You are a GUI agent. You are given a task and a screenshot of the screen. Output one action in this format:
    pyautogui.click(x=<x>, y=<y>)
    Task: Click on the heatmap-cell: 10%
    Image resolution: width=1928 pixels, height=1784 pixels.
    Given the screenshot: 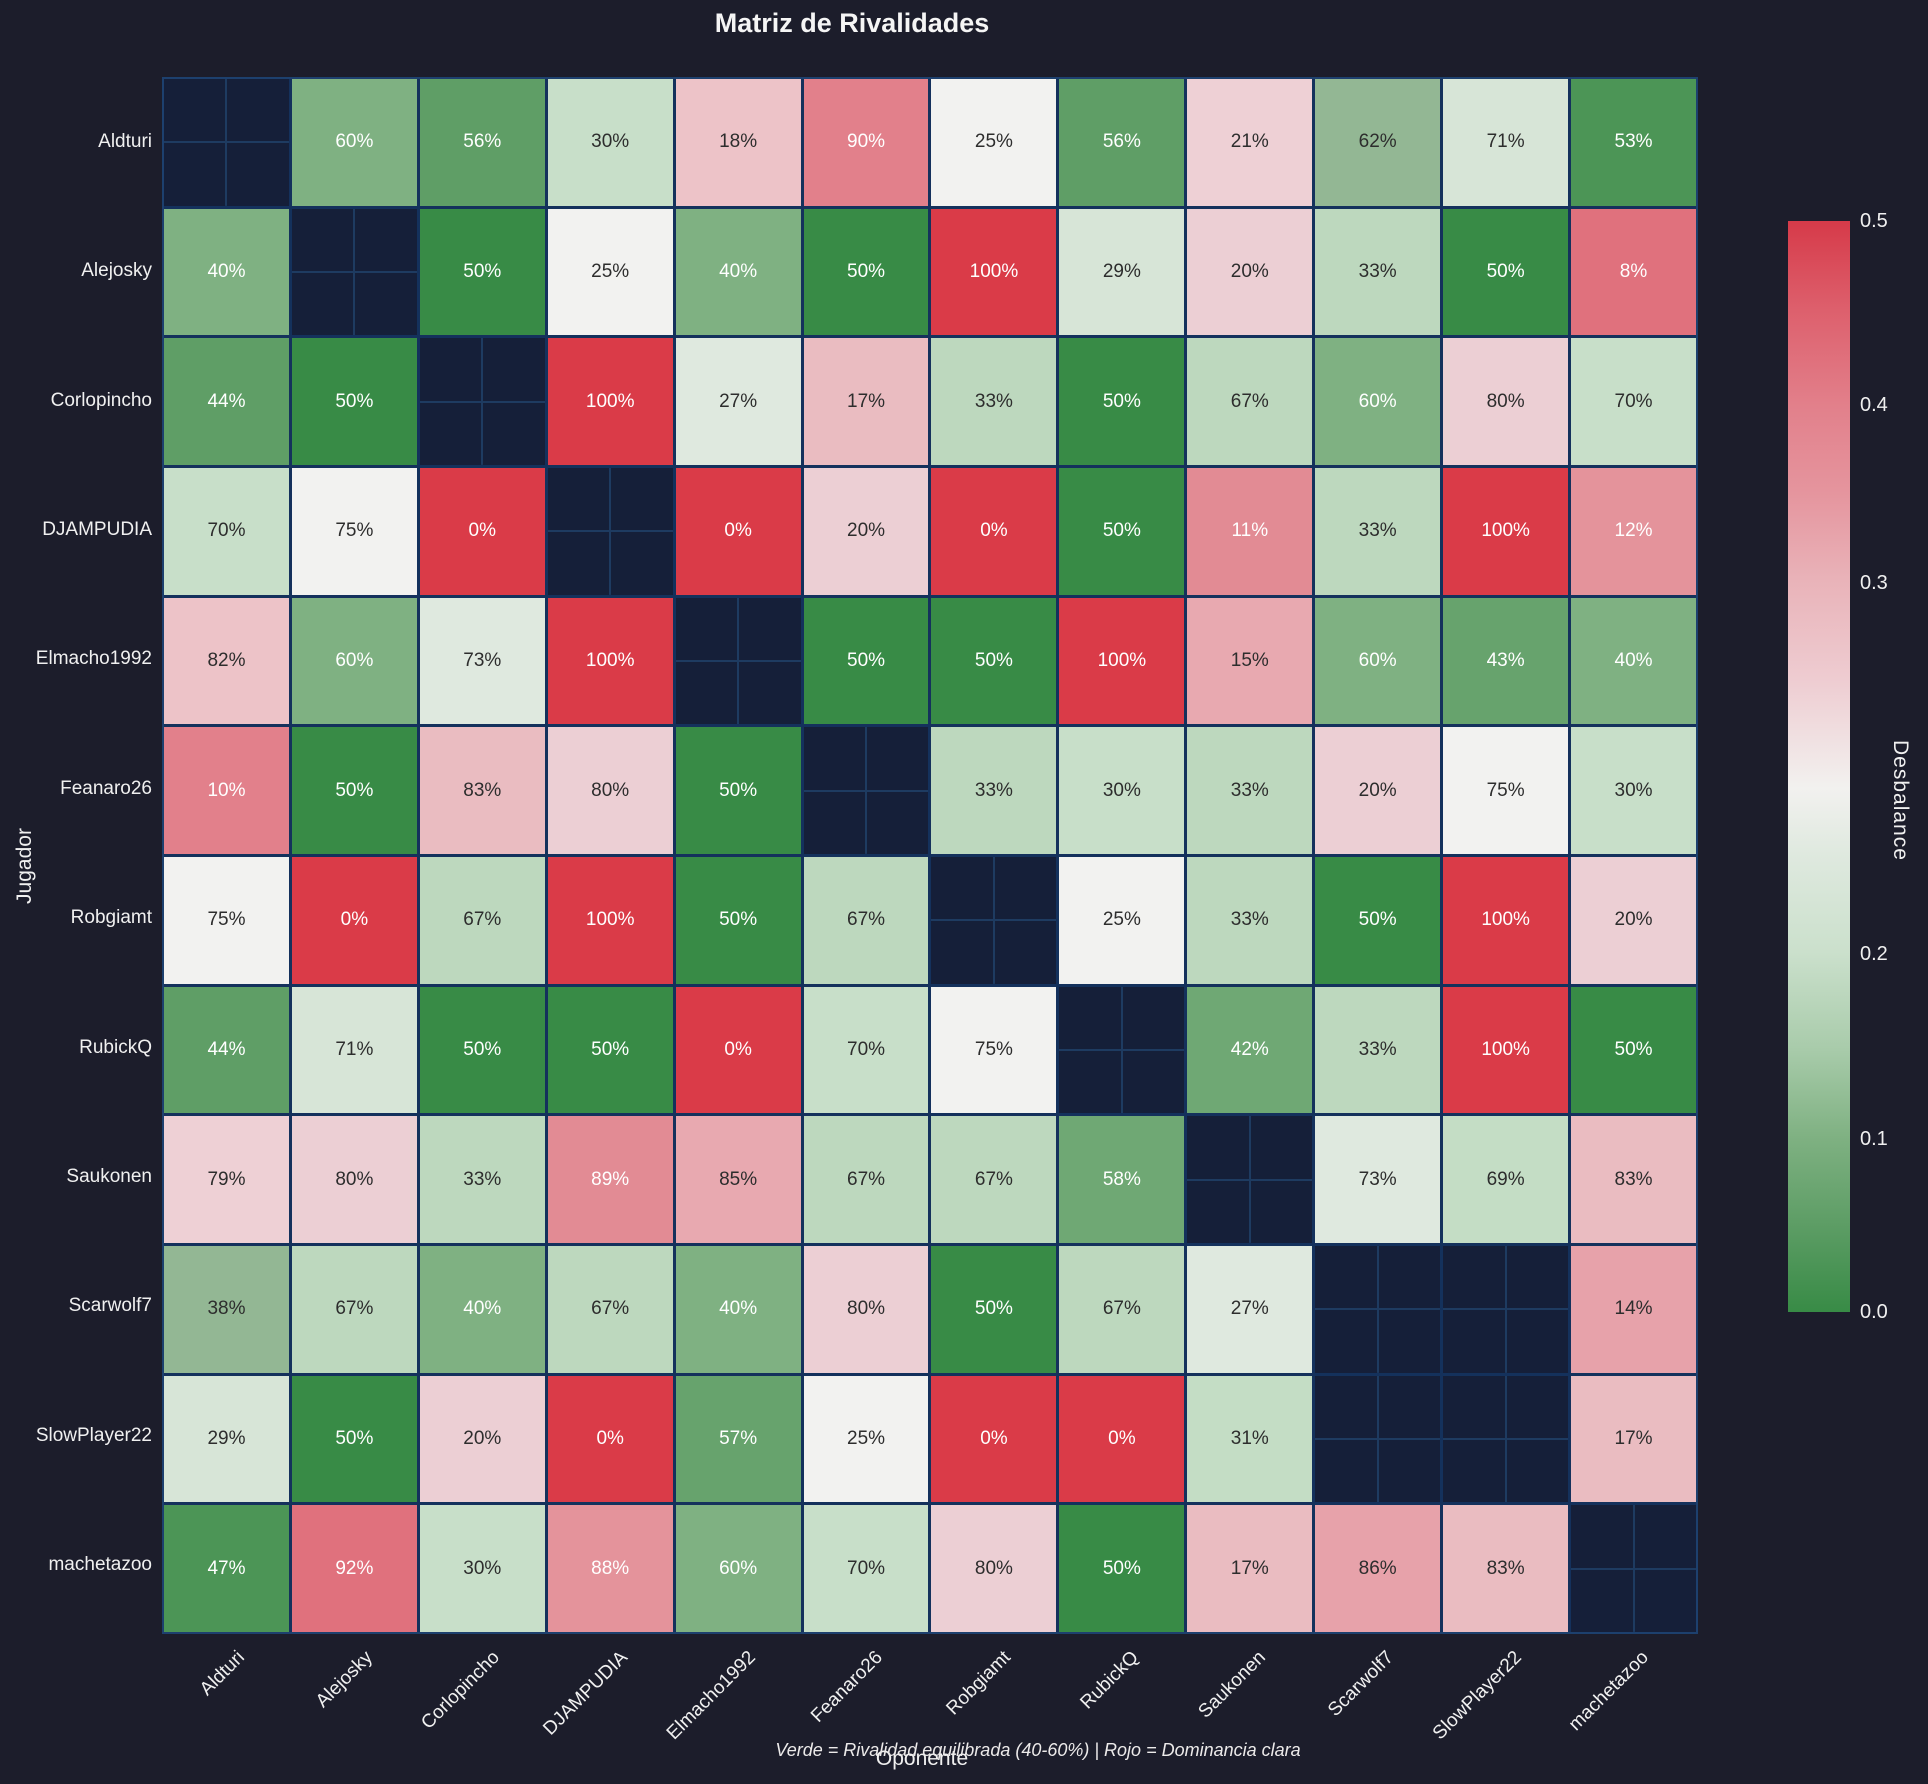 What is the action you would take?
    pyautogui.click(x=226, y=790)
    